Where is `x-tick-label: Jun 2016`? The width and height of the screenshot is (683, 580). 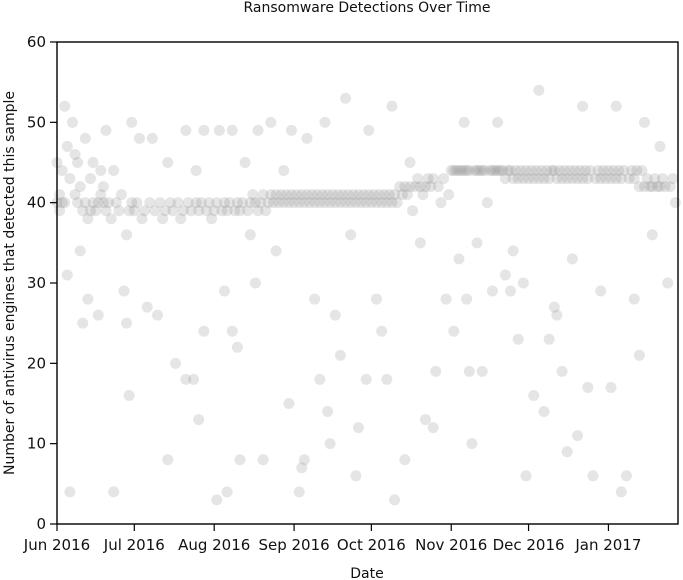
x-tick-label: Jun 2016 is located at coordinates (56, 545).